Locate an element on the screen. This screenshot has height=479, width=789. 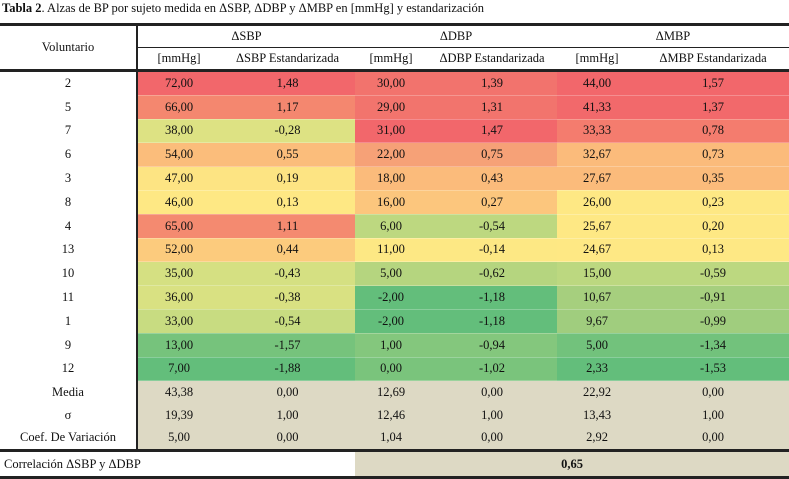
dbp-std-cell: -0,94 is located at coordinates (492, 345).